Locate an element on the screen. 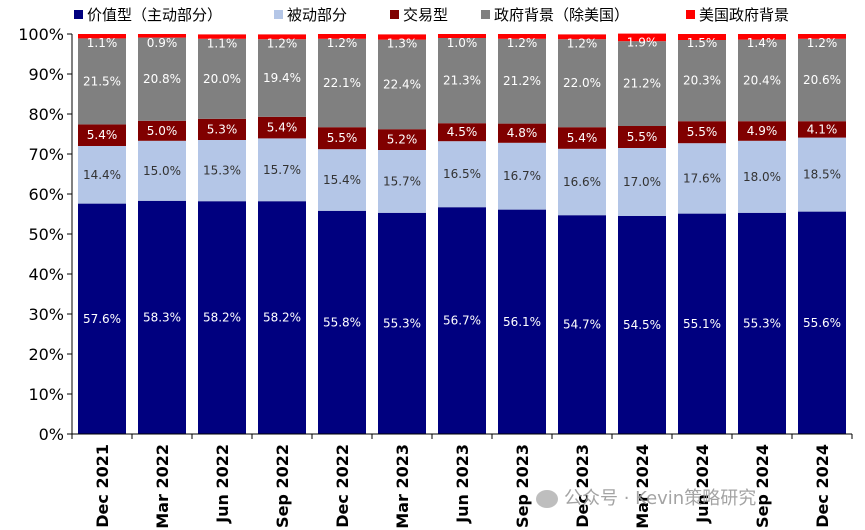 Image resolution: width=865 pixels, height=530 pixels. y-tick-label-6: 60% is located at coordinates (46, 194).